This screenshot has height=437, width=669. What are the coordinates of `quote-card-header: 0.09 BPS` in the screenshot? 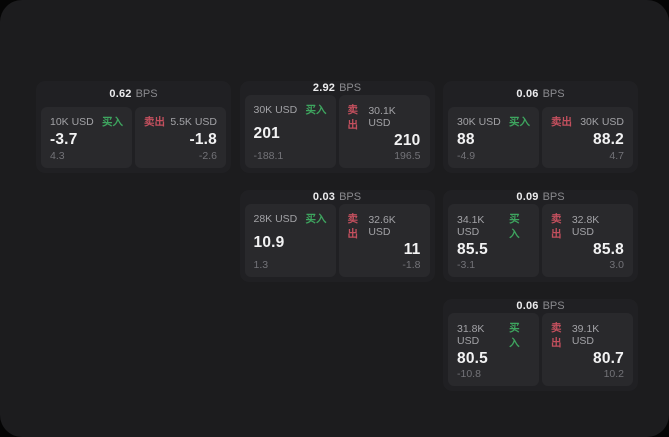 It's located at (540, 197).